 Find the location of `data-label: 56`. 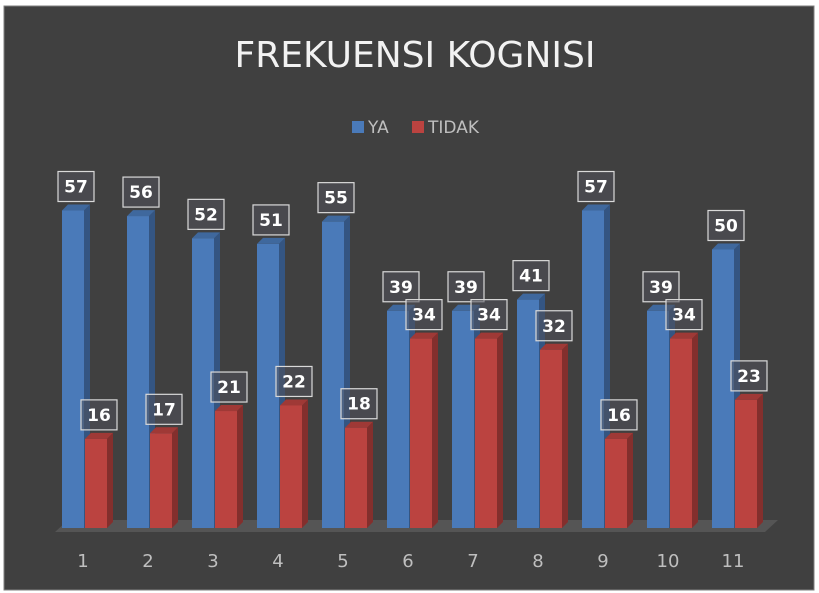

data-label: 56 is located at coordinates (141, 193).